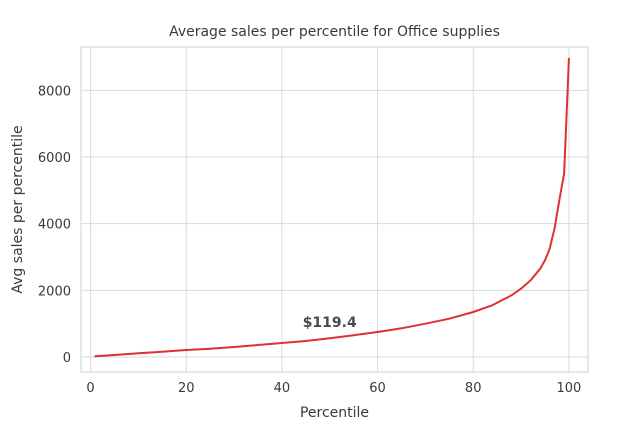  I want to click on y-axis-label: Avg sales per percentile, so click(18, 209).